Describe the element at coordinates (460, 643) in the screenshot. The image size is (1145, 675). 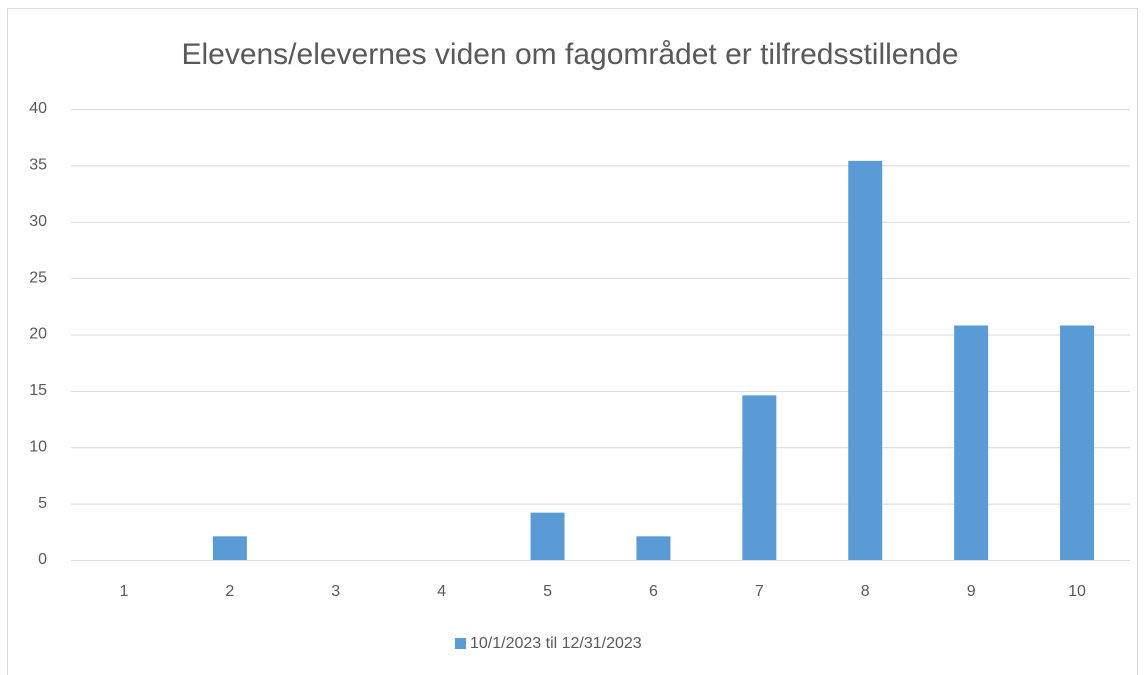
I see `legend-swatch` at that location.